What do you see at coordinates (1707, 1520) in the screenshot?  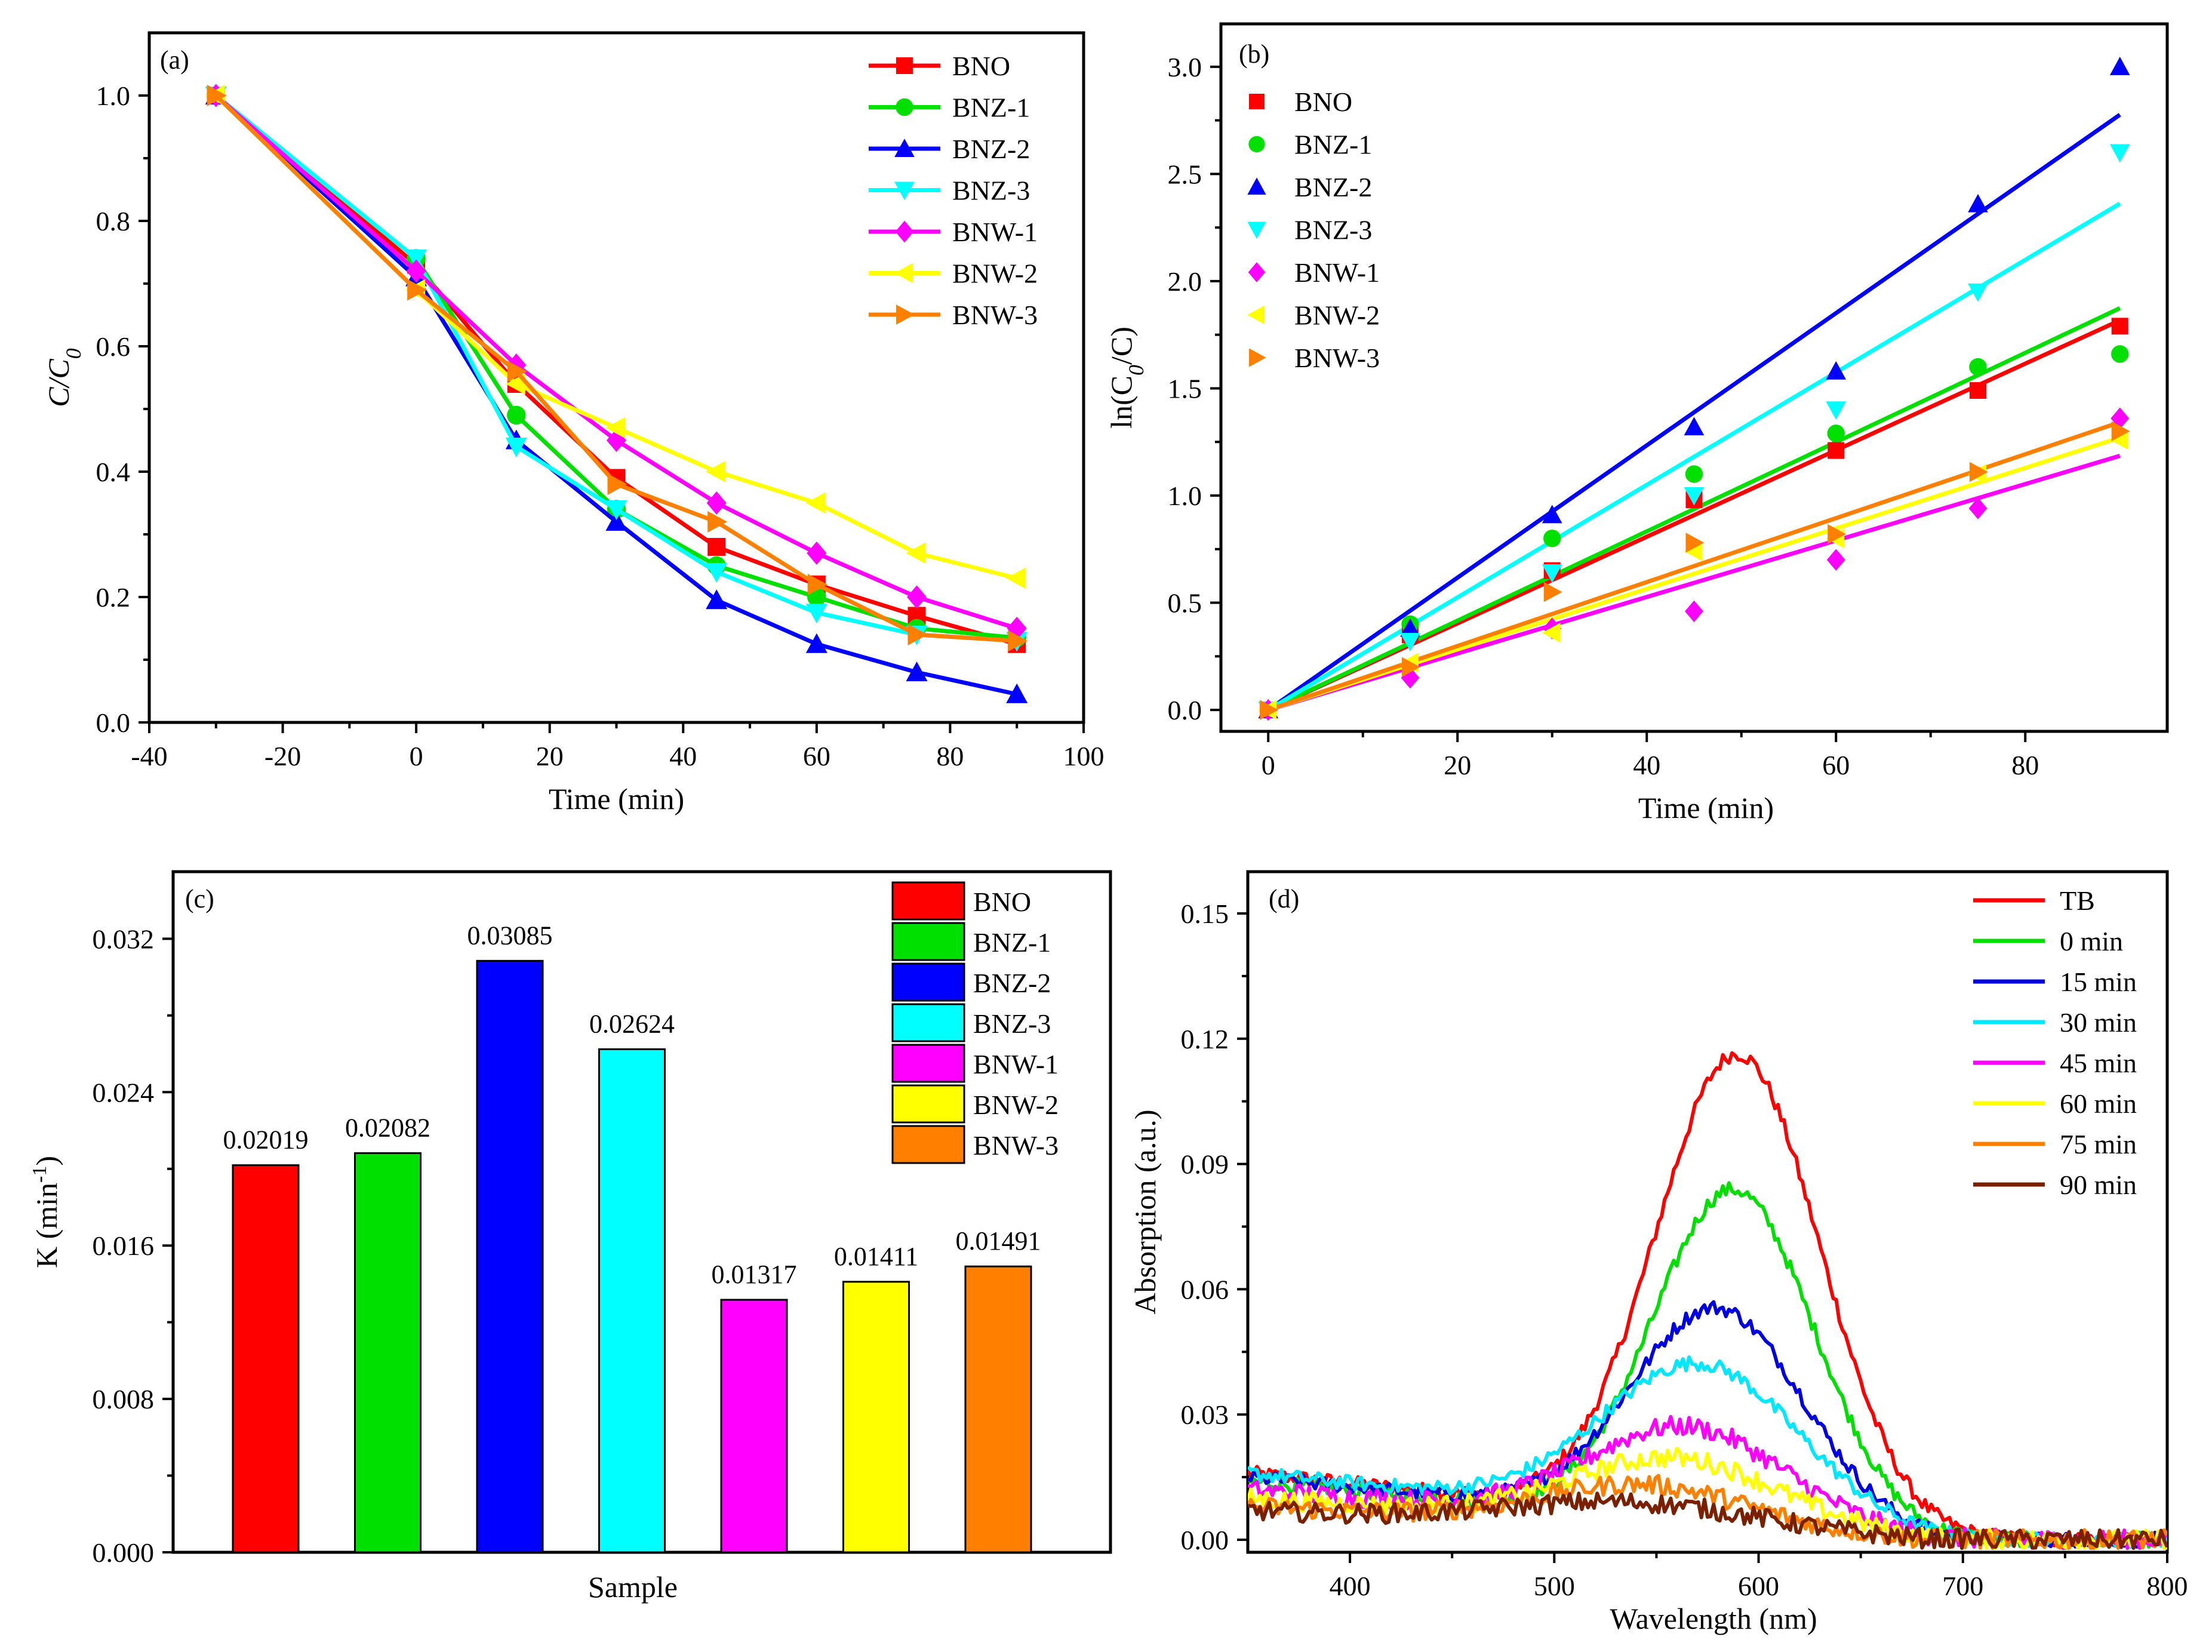 I see `spectrum-90-min` at bounding box center [1707, 1520].